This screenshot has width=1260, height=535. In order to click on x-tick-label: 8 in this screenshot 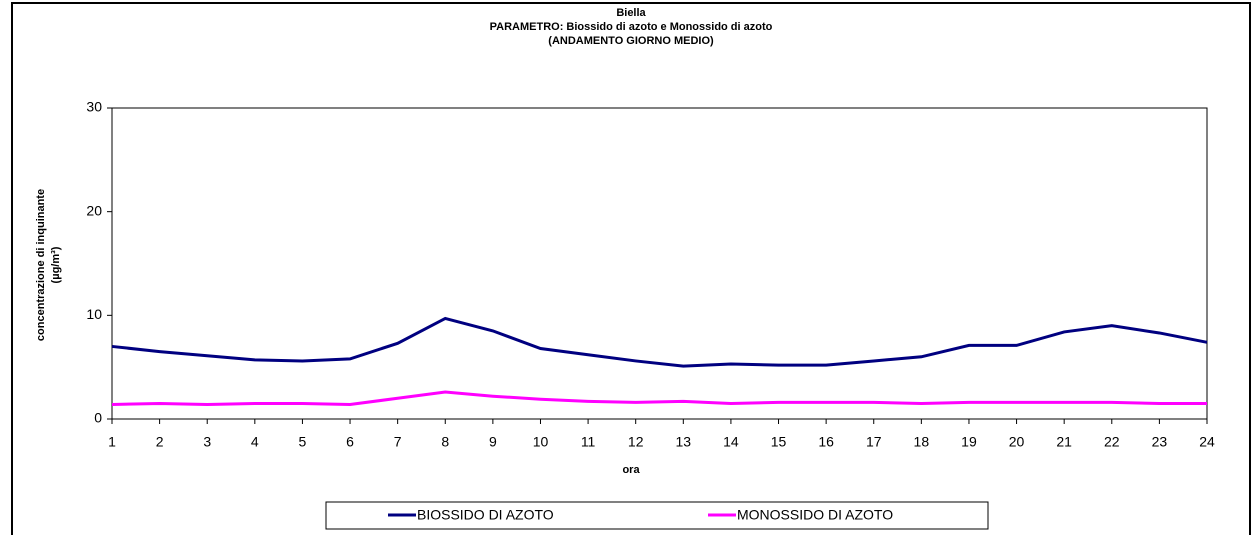, I will do `click(445, 442)`.